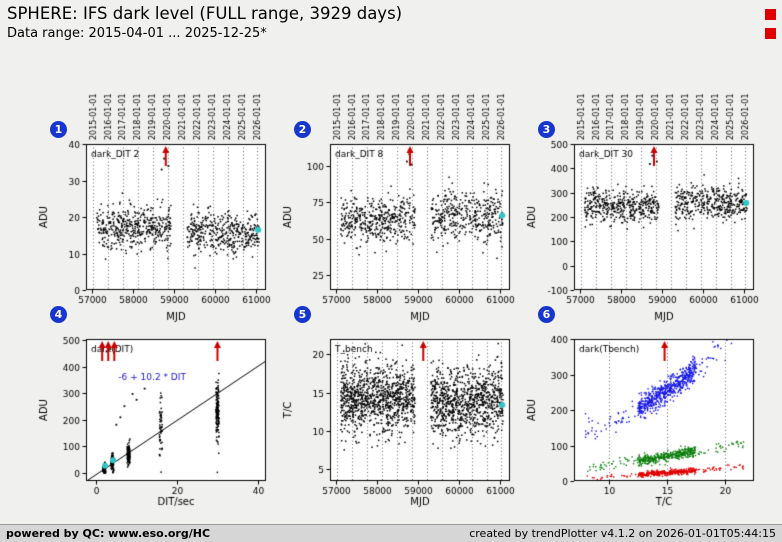 The image size is (782, 542). I want to click on plot-dark-dit2-canvas, so click(154, 202).